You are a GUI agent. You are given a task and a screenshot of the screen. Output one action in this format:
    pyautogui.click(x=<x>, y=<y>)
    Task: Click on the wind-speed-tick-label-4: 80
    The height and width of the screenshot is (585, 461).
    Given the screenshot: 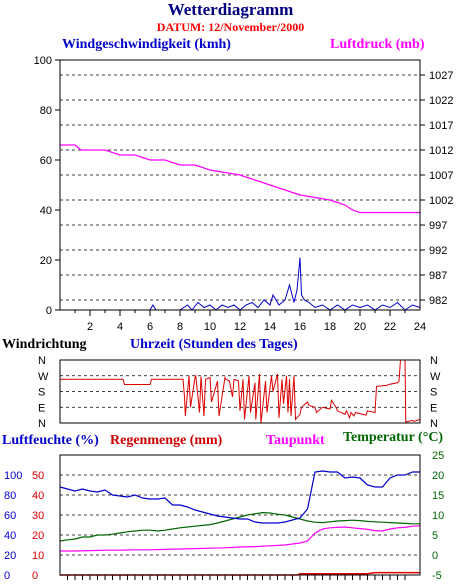 What is the action you would take?
    pyautogui.click(x=46, y=111)
    